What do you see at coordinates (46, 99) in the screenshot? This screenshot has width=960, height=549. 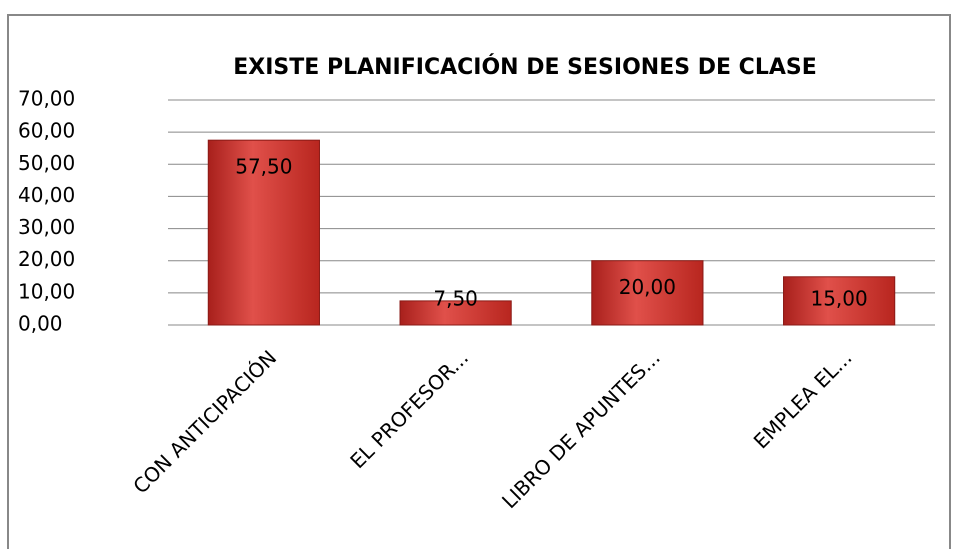 I see `y-tick-label: 70,00` at bounding box center [46, 99].